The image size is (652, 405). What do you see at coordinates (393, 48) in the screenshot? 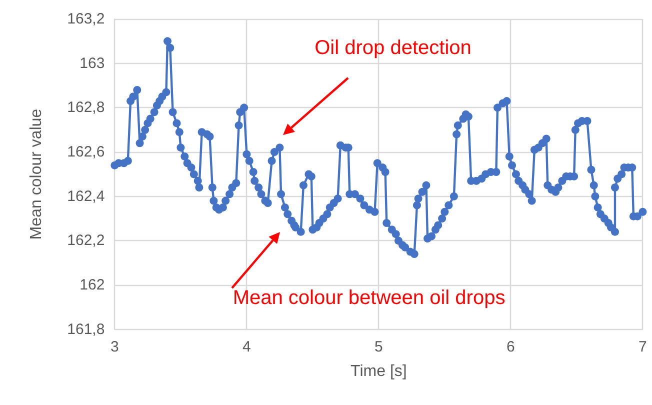
I see `annotation: Oil drop detection` at bounding box center [393, 48].